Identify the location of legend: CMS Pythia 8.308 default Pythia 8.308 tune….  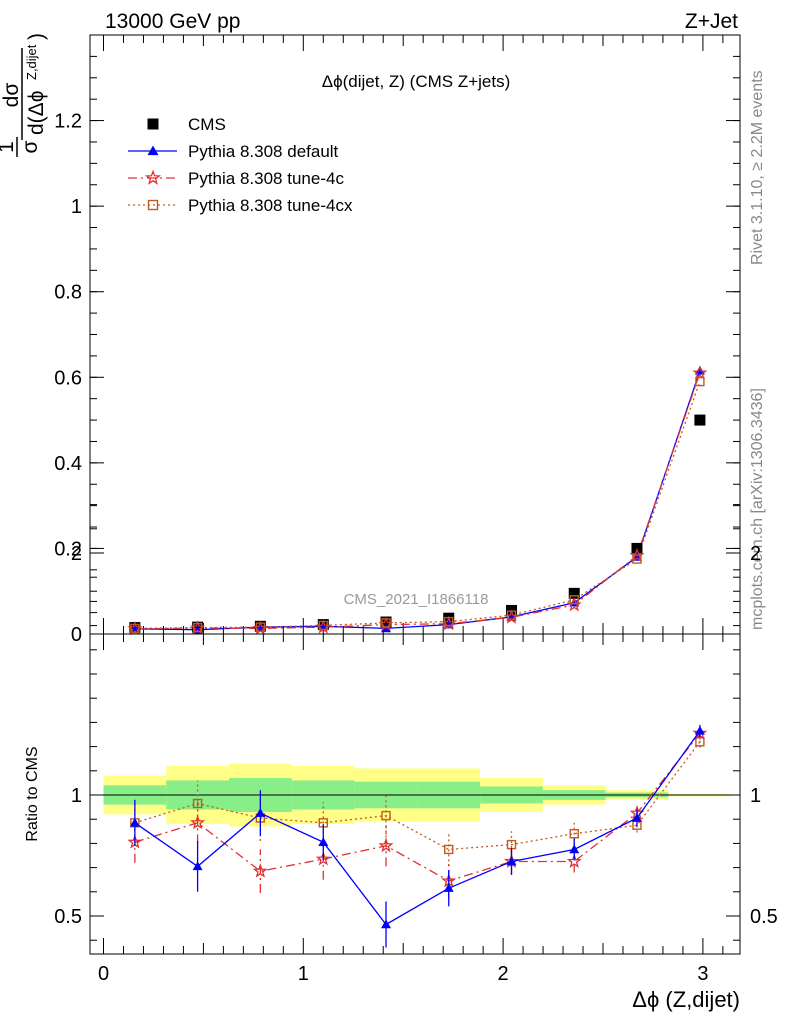
(240, 165).